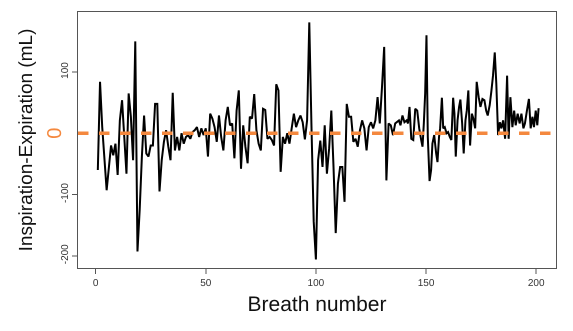 This screenshot has height=331, width=573. I want to click on x-tick-label: 100, so click(316, 283).